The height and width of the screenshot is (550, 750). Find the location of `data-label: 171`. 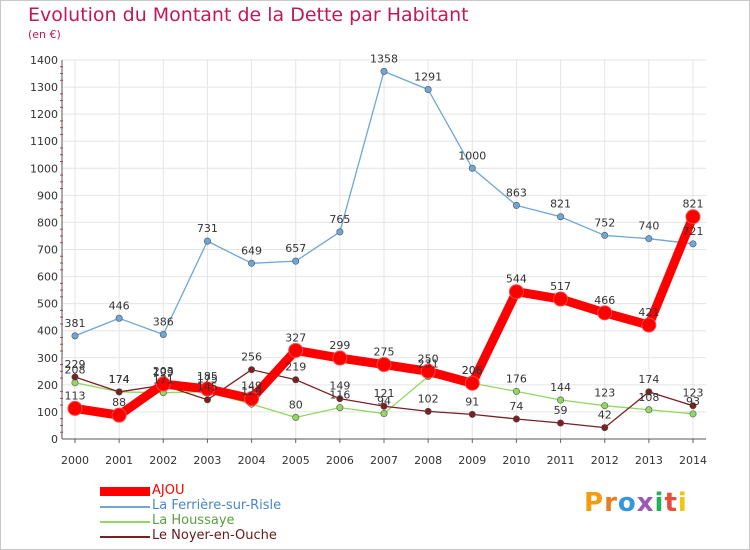

data-label: 171 is located at coordinates (163, 380).